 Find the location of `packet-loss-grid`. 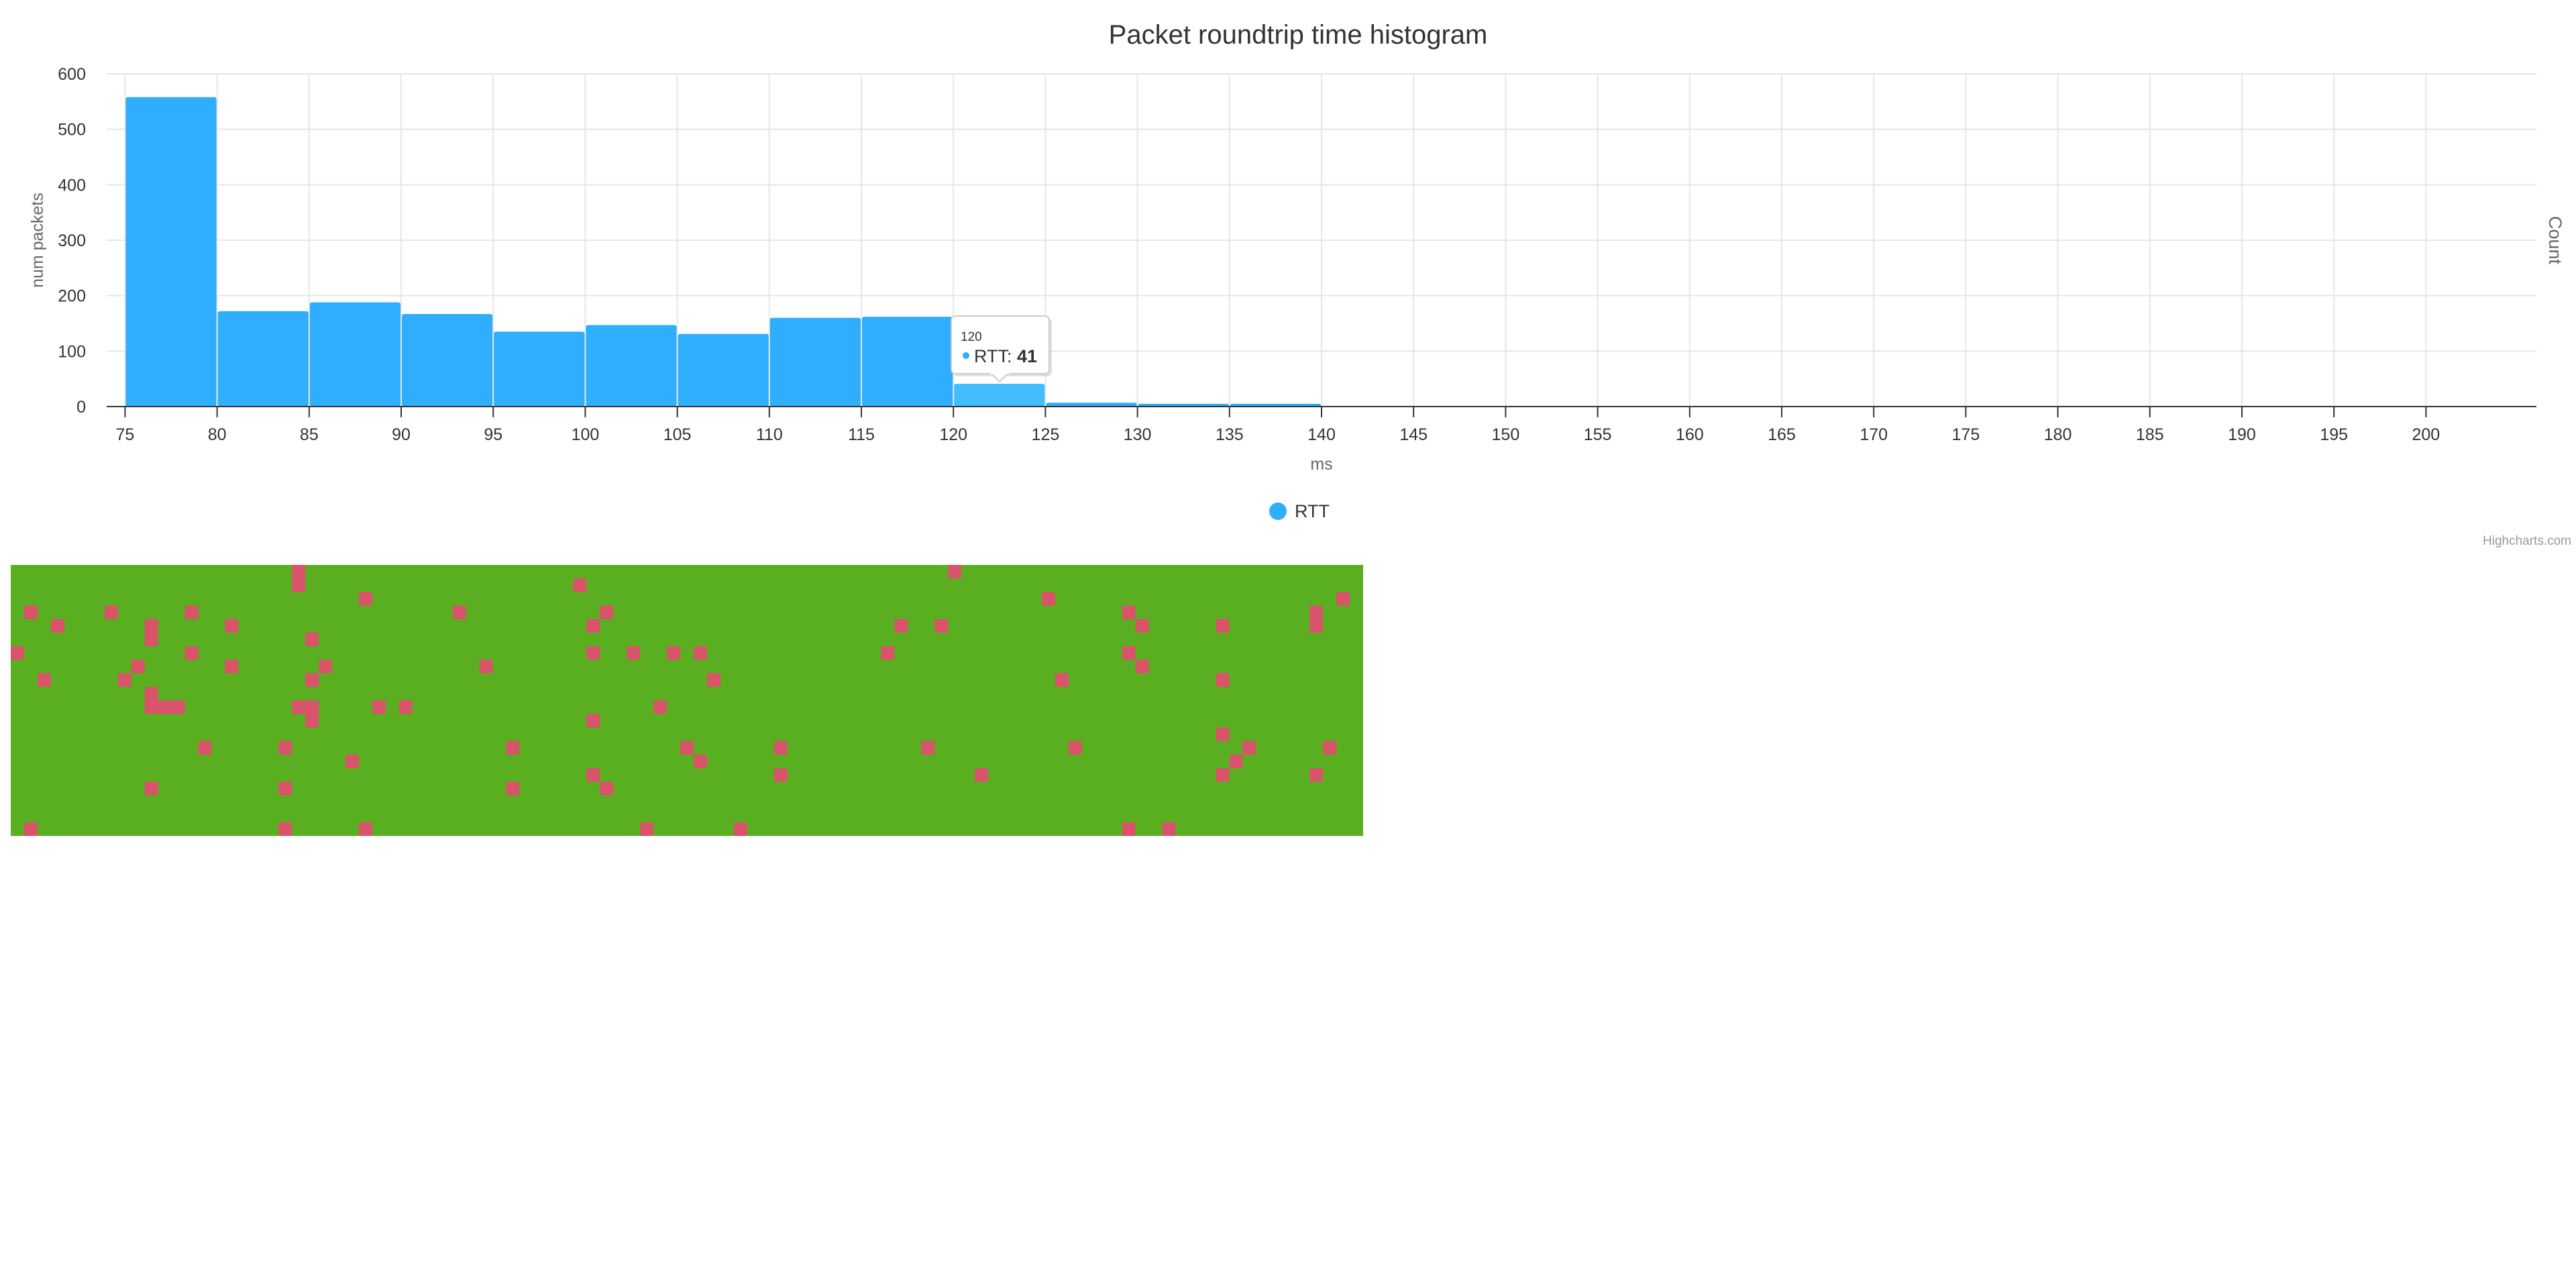

packet-loss-grid is located at coordinates (687, 700).